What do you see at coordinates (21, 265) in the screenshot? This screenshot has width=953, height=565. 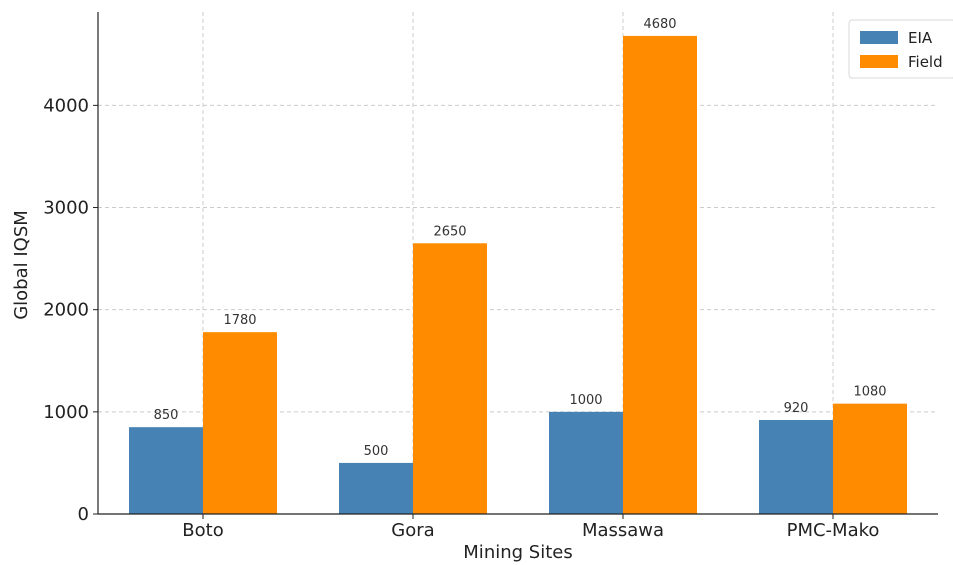 I see `y-axis-title: Global IQSM` at bounding box center [21, 265].